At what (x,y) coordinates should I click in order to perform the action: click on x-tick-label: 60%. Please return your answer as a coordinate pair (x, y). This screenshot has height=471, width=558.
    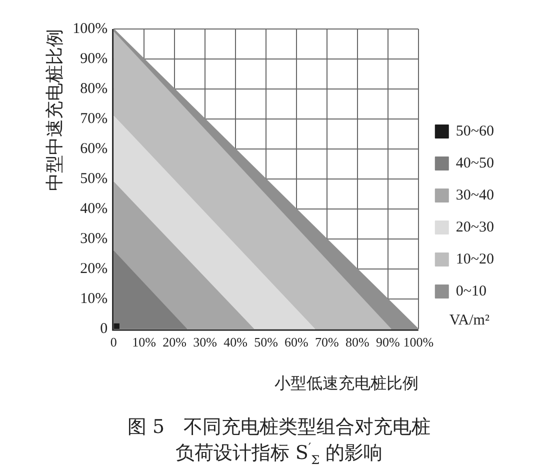
    Looking at the image, I should click on (296, 342).